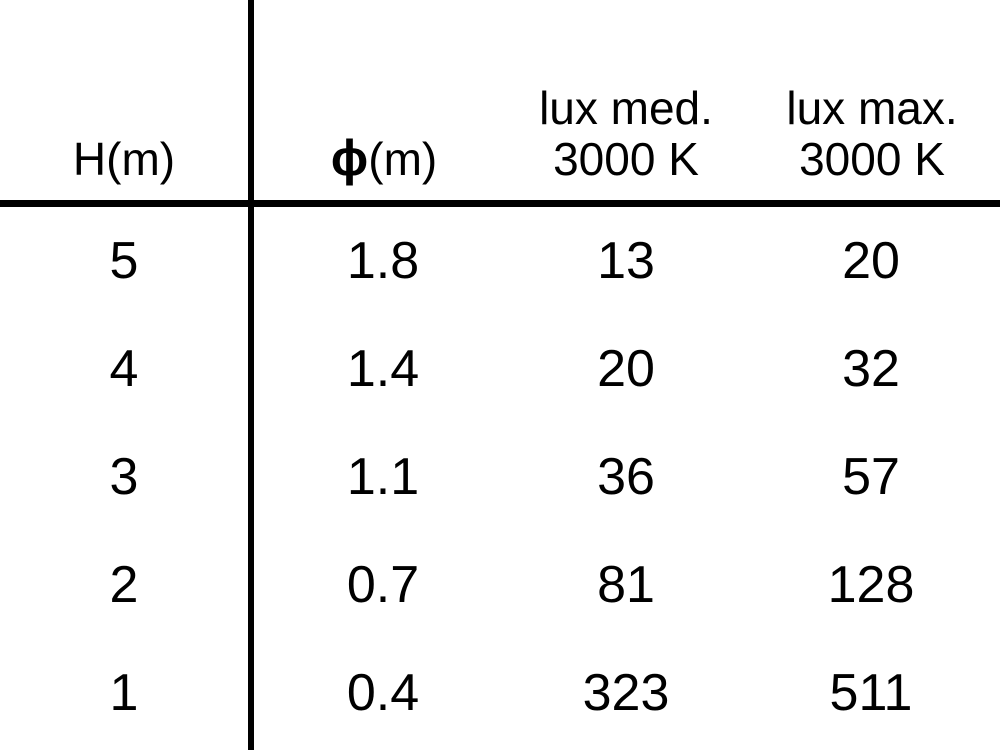  Describe the element at coordinates (871, 477) in the screenshot. I see `cell-lux-max: 57` at that location.